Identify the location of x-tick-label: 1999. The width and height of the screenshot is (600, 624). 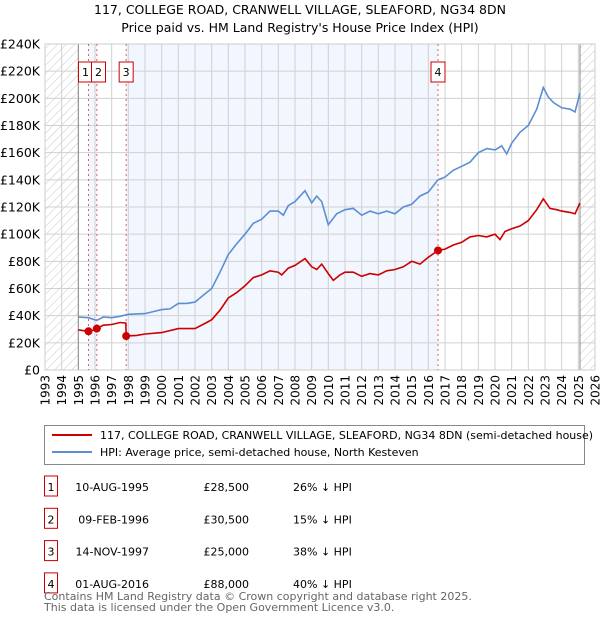
(146, 390).